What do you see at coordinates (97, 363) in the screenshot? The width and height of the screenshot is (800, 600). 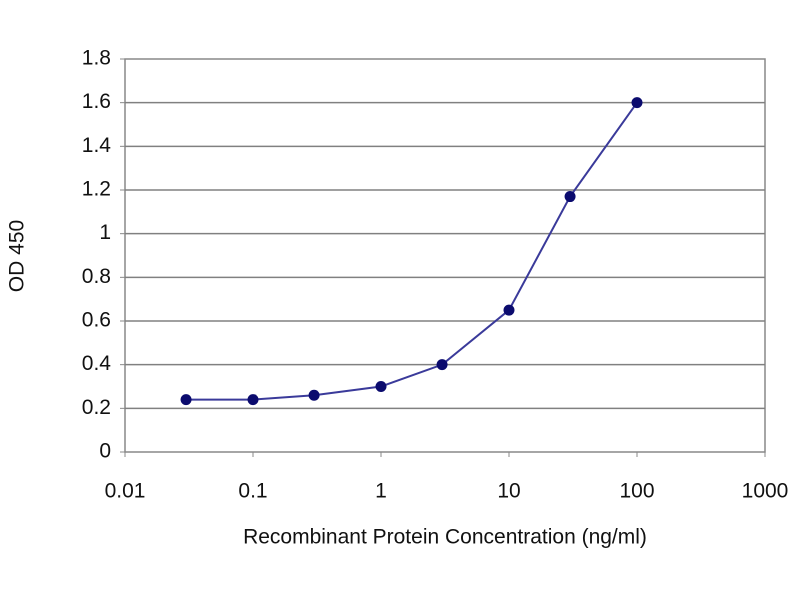 I see `y-tick-label: 0.4` at bounding box center [97, 363].